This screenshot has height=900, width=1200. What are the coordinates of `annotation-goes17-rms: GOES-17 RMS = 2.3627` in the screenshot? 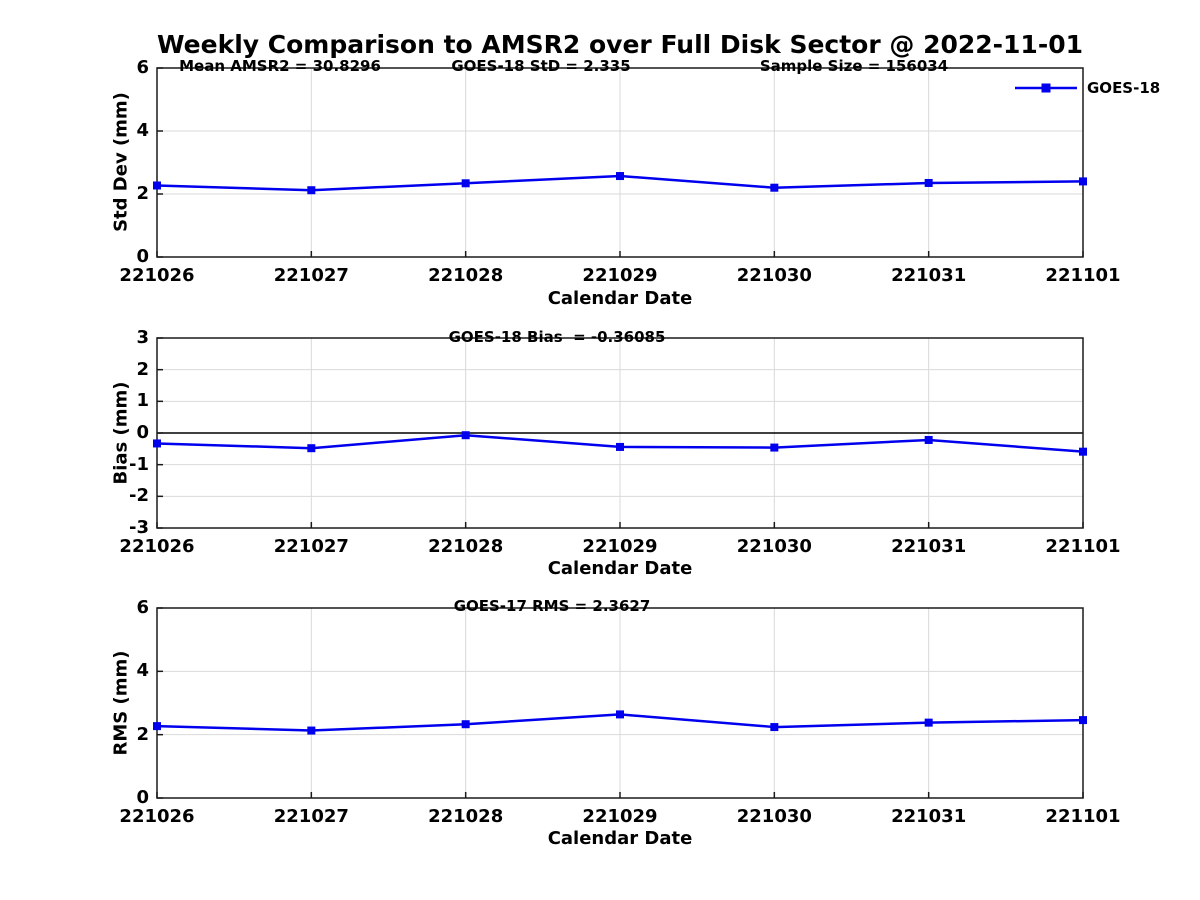 It's located at (552, 606).